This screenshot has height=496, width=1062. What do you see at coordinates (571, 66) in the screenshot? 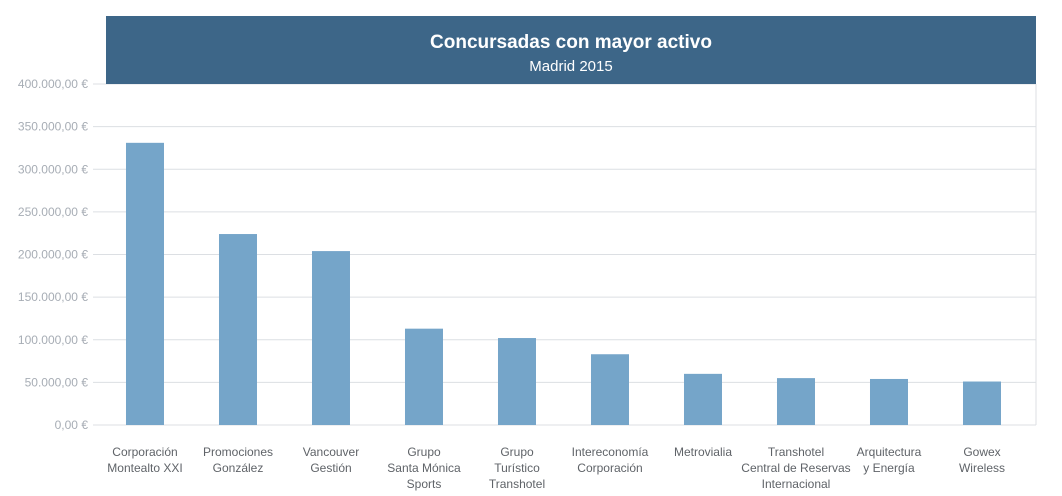
I see `chart-subtitle: Madrid 2015` at bounding box center [571, 66].